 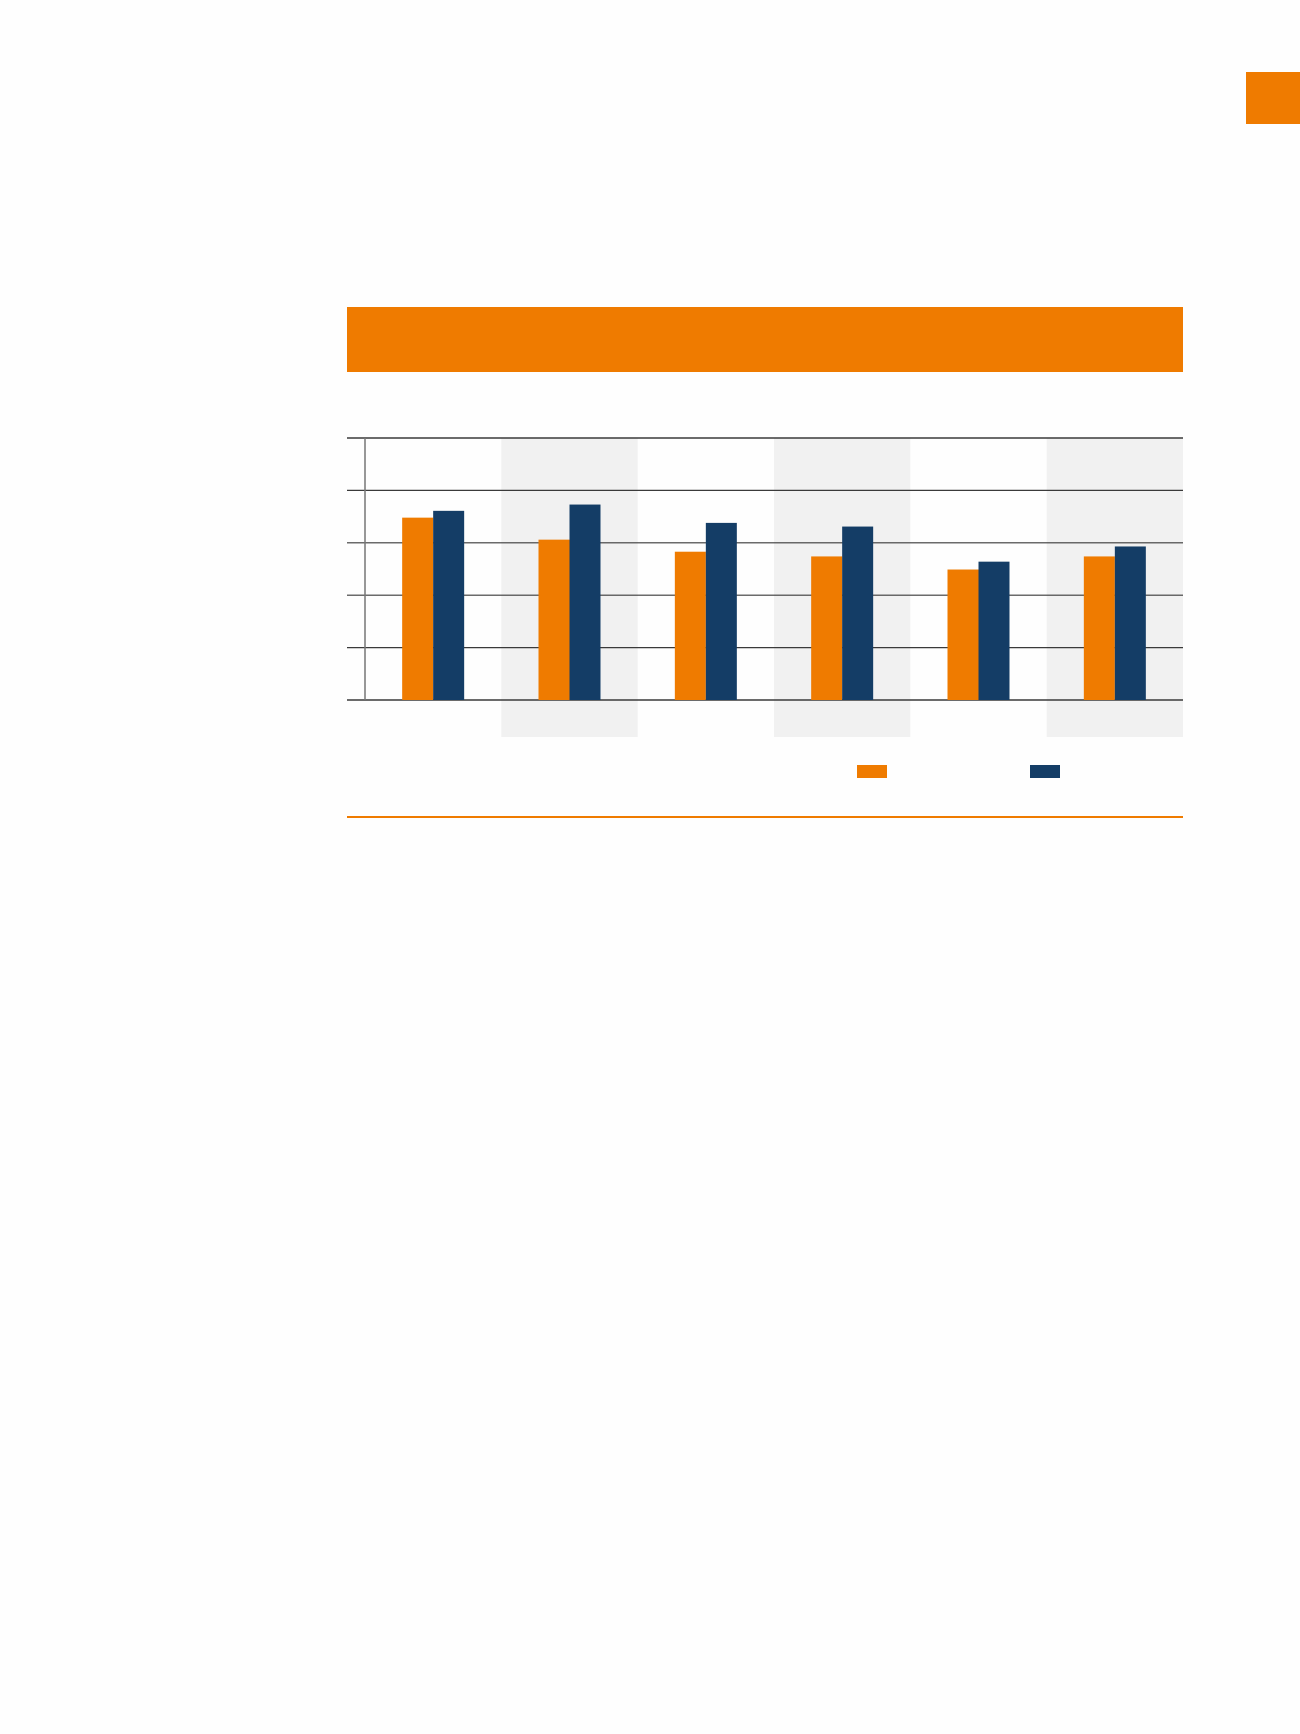 What do you see at coordinates (765, 817) in the screenshot?
I see `bottom-rule` at bounding box center [765, 817].